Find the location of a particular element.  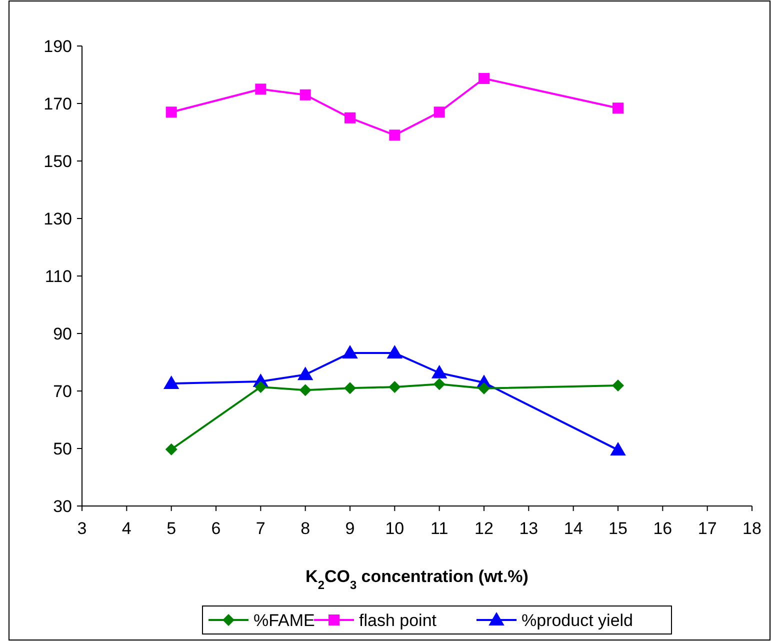

x-tick-label: 9 is located at coordinates (350, 528).